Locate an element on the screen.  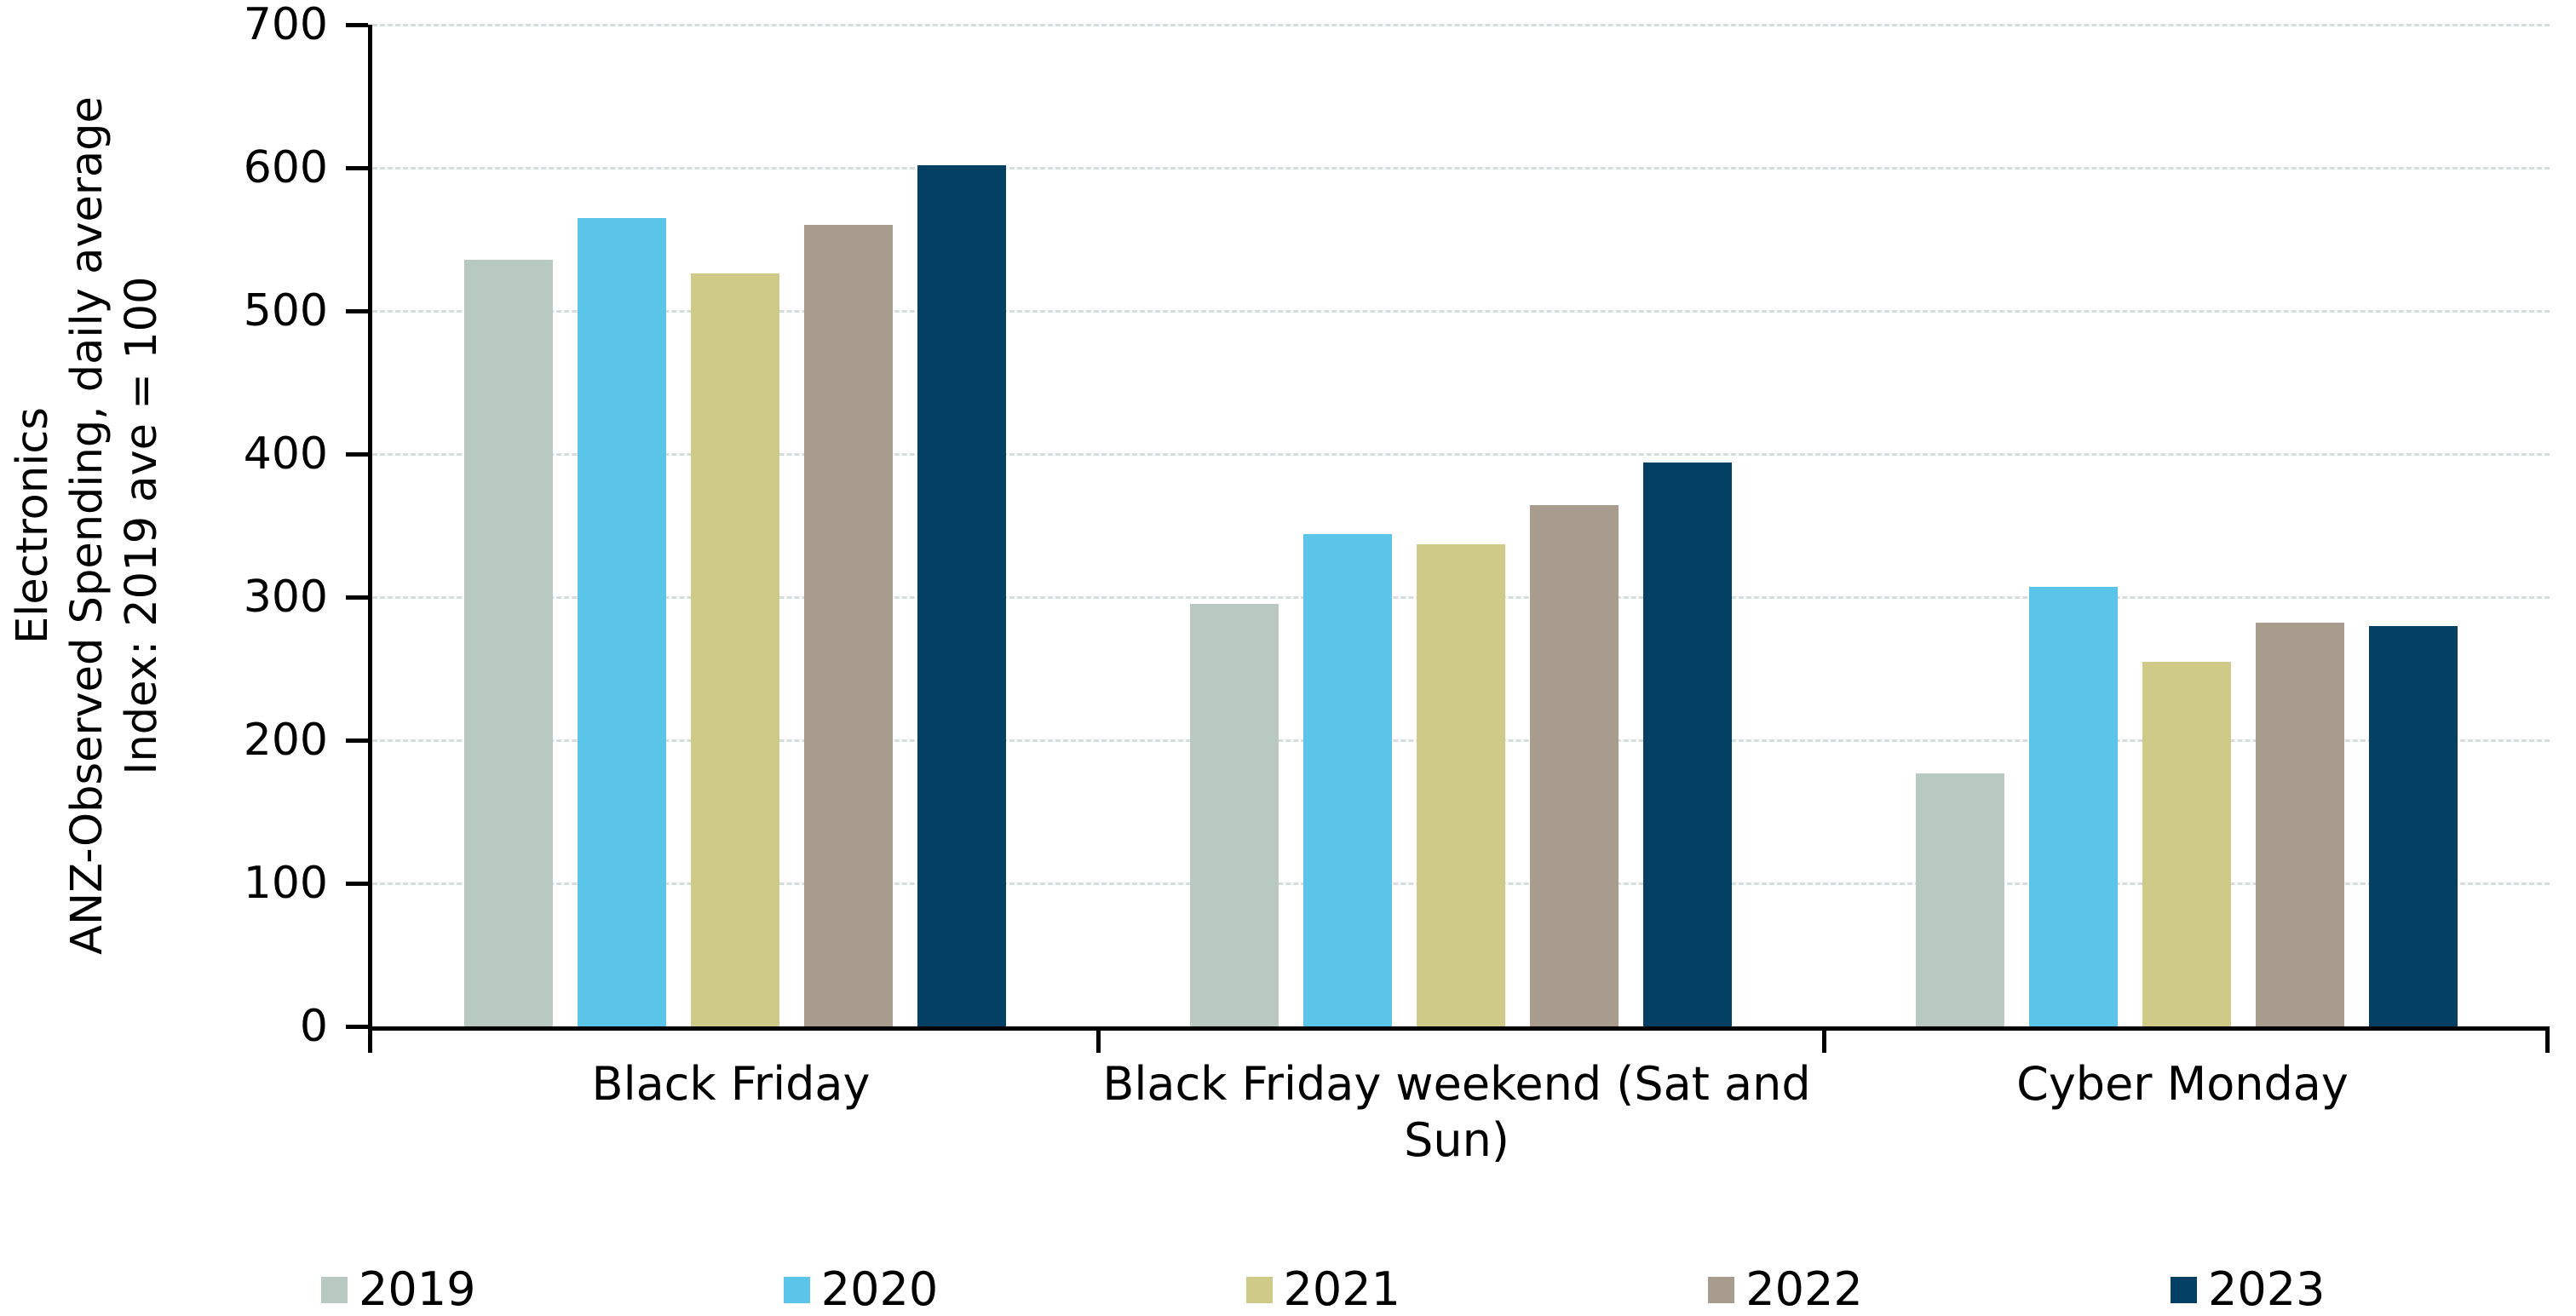
bar-2019-cyber-monday is located at coordinates (1960, 899).